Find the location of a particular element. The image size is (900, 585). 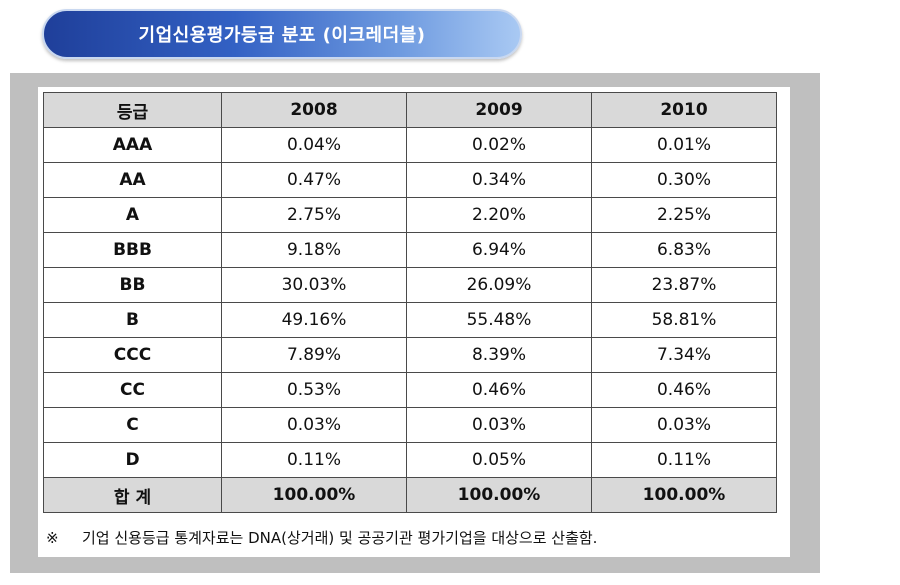

grade-cell: A is located at coordinates (132, 215).